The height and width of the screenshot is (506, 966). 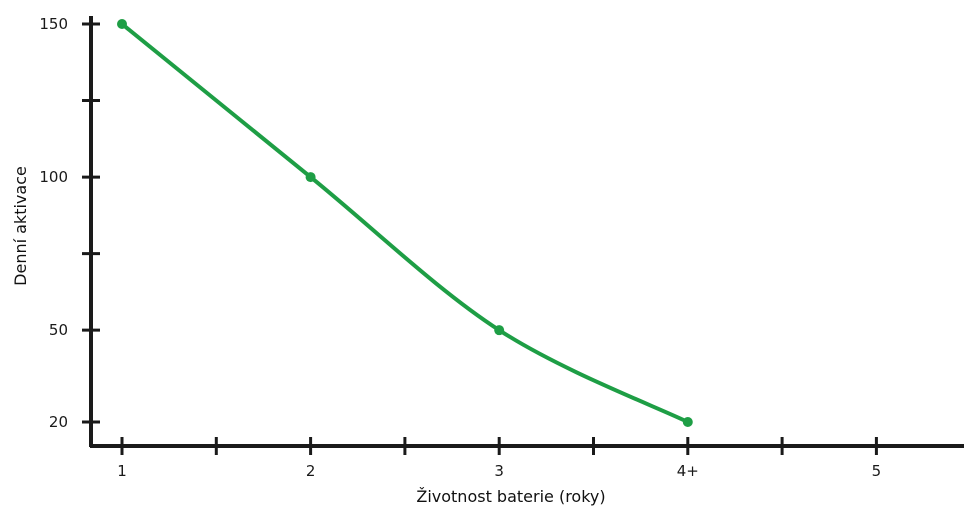 I want to click on y-tick-label: 50, so click(x=58, y=330).